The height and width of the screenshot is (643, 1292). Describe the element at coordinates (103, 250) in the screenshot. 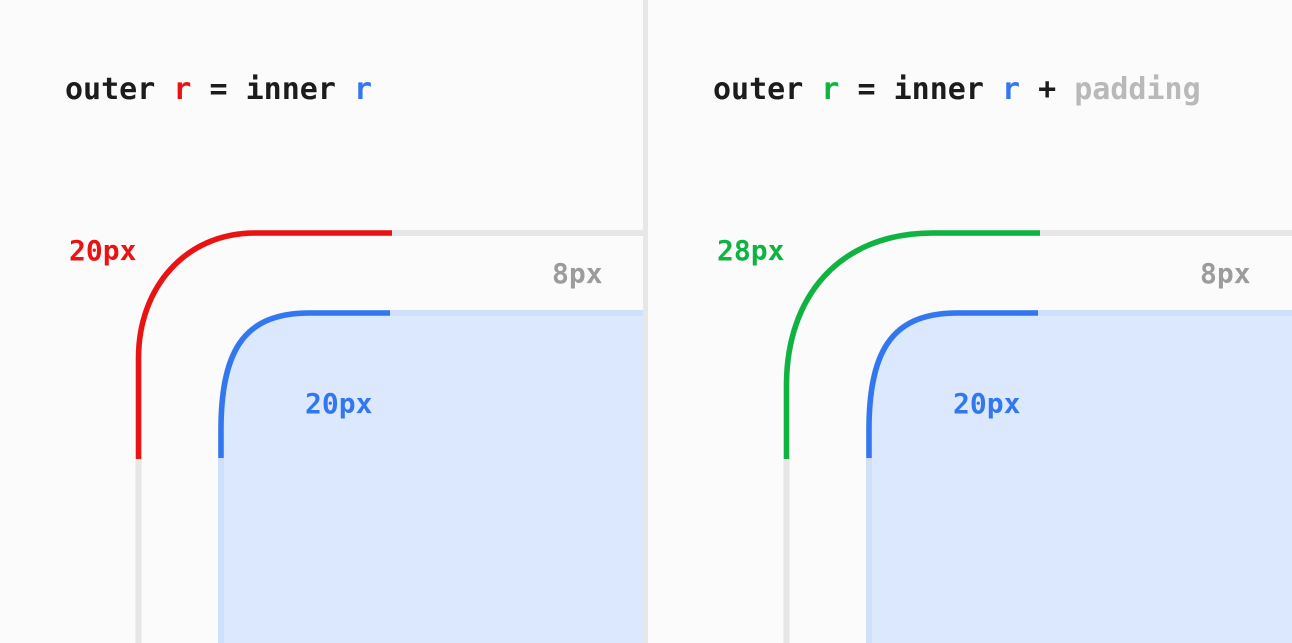

I see `outer-radius-label: 20px` at that location.